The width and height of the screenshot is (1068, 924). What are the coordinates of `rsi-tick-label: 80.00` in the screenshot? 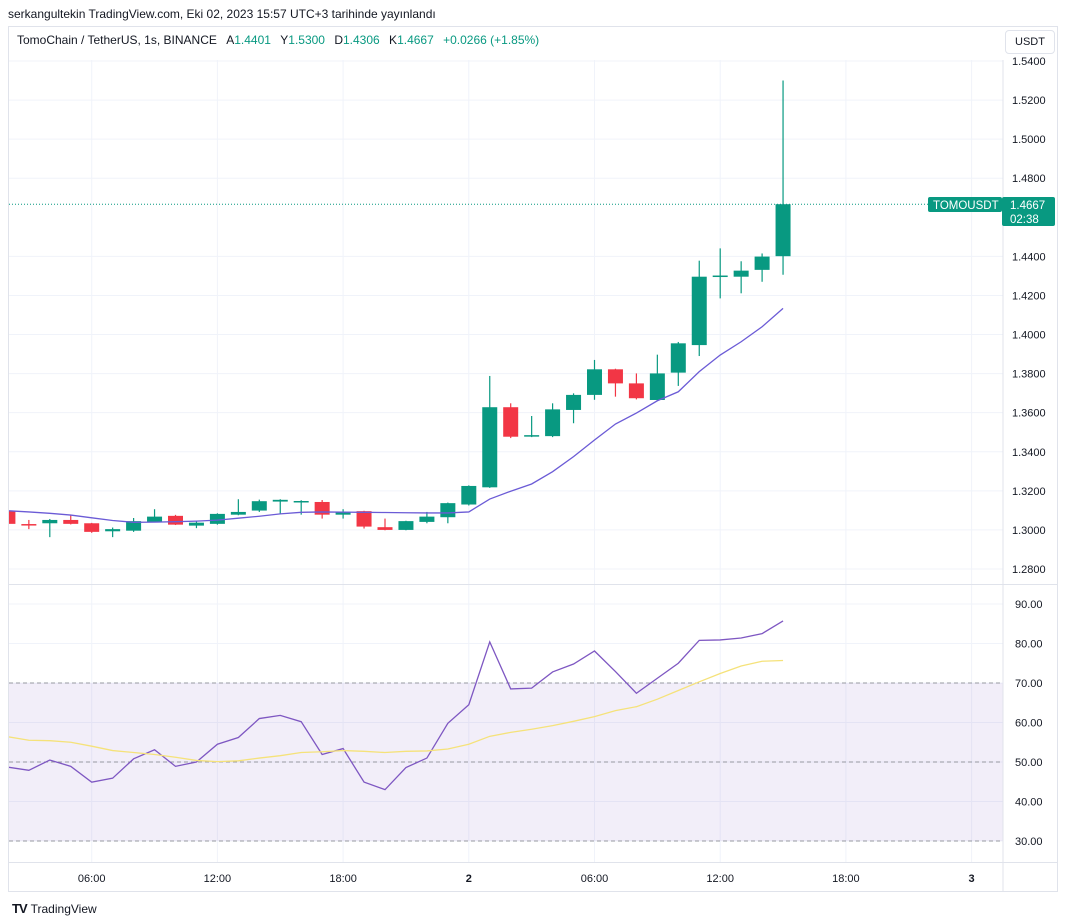 It's located at (1029, 645).